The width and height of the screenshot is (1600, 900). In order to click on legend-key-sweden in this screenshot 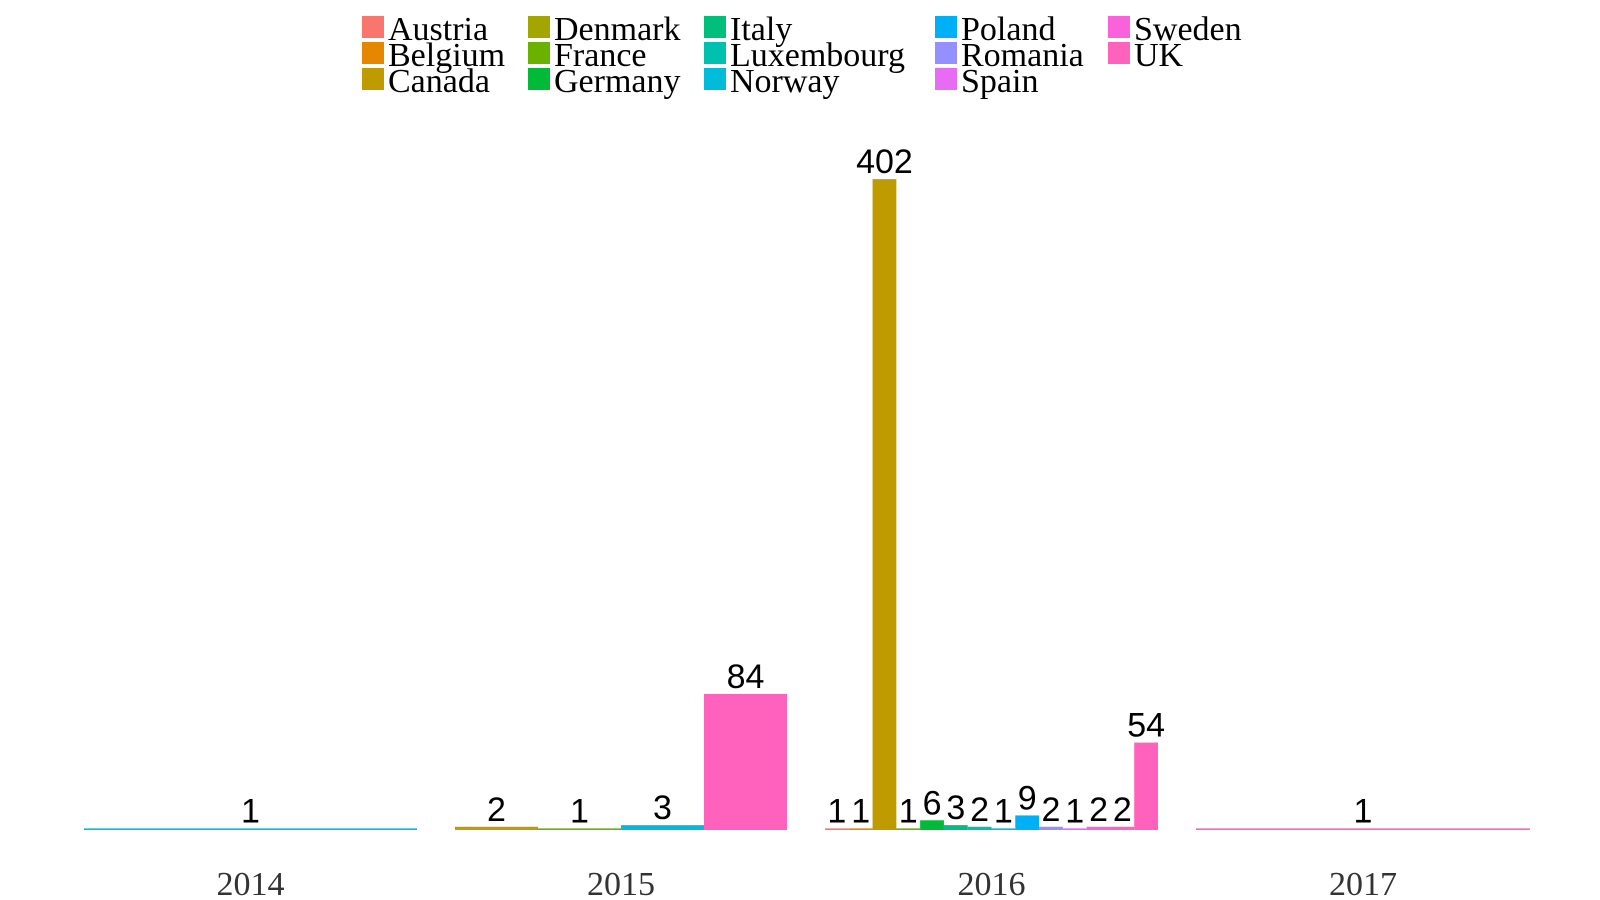, I will do `click(1119, 27)`.